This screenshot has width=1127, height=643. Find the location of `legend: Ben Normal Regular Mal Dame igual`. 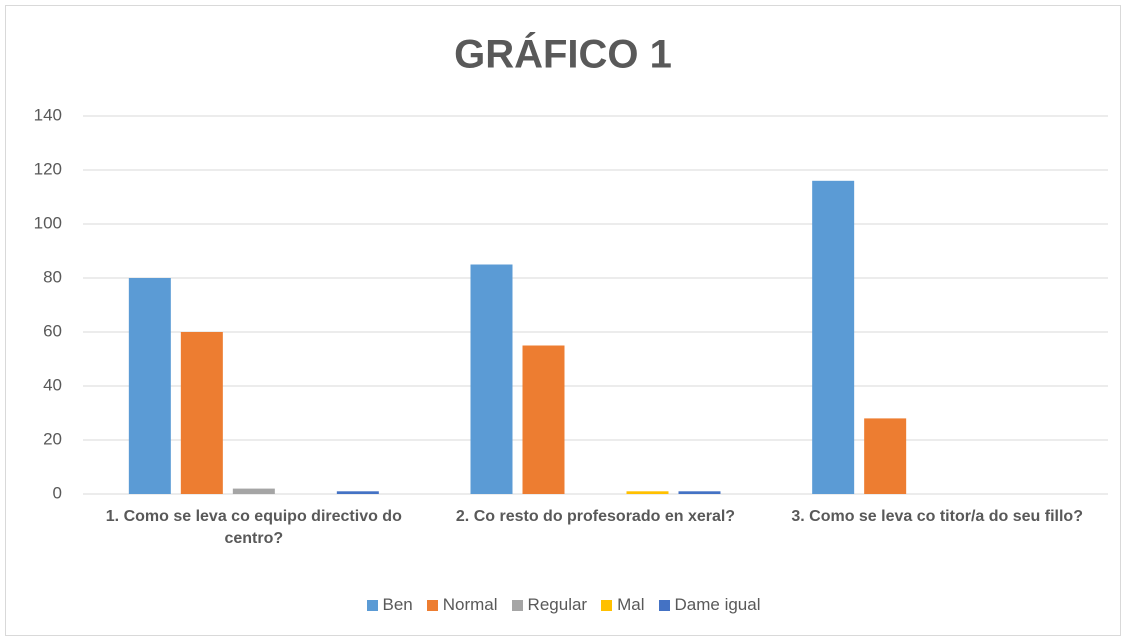

legend: Ben Normal Regular Mal Dame igual is located at coordinates (563, 605).